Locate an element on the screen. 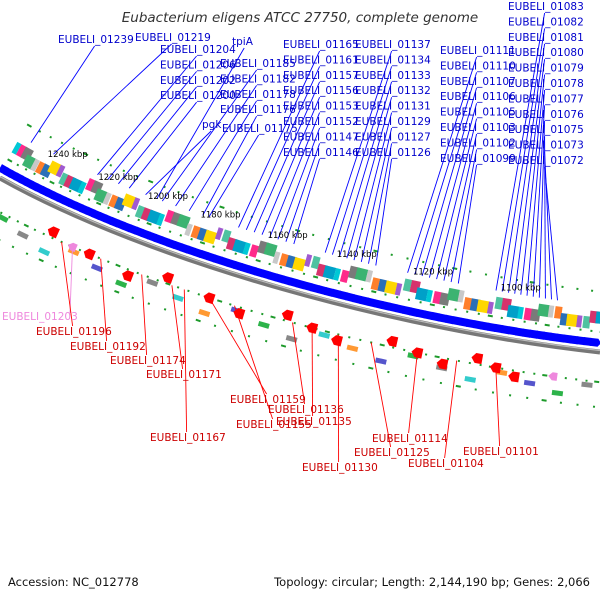 This screenshot has height=600, width=600. forward-gene-label: EUBELI_01076 is located at coordinates (546, 115).